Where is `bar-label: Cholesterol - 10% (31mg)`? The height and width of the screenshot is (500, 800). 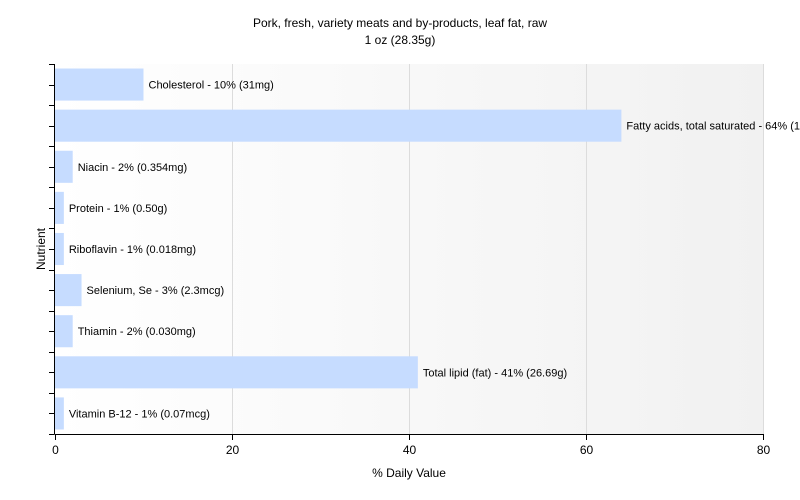 bar-label: Cholesterol - 10% (31mg) is located at coordinates (211, 86).